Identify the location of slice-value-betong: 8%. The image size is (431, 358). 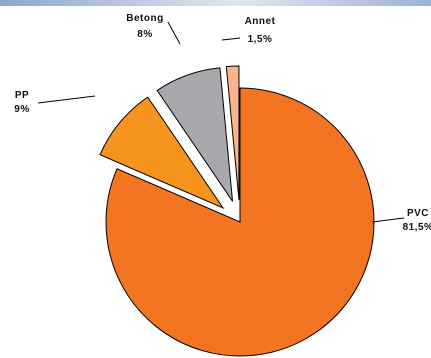
(144, 34).